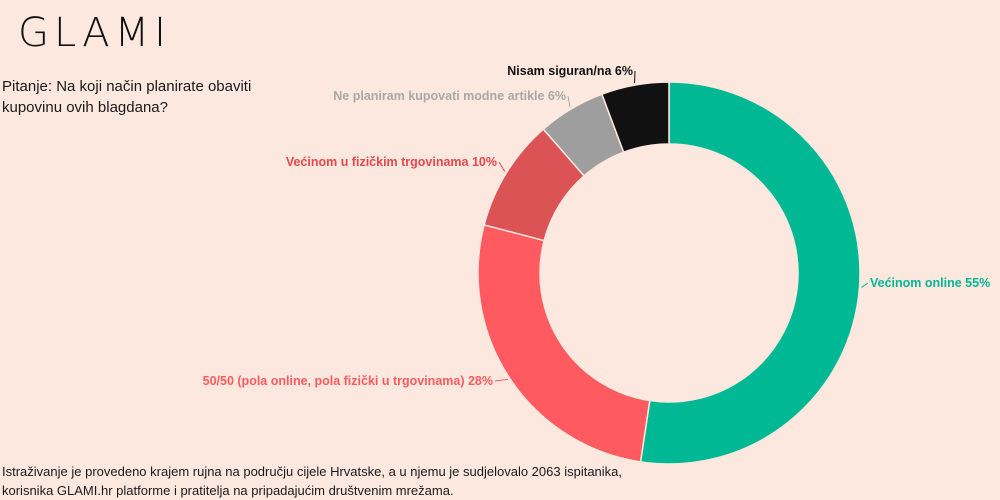 This screenshot has height=500, width=1000. What do you see at coordinates (391, 162) in the screenshot?
I see `slice-label-3: Većinom u fizičkim trgovinama 10%` at bounding box center [391, 162].